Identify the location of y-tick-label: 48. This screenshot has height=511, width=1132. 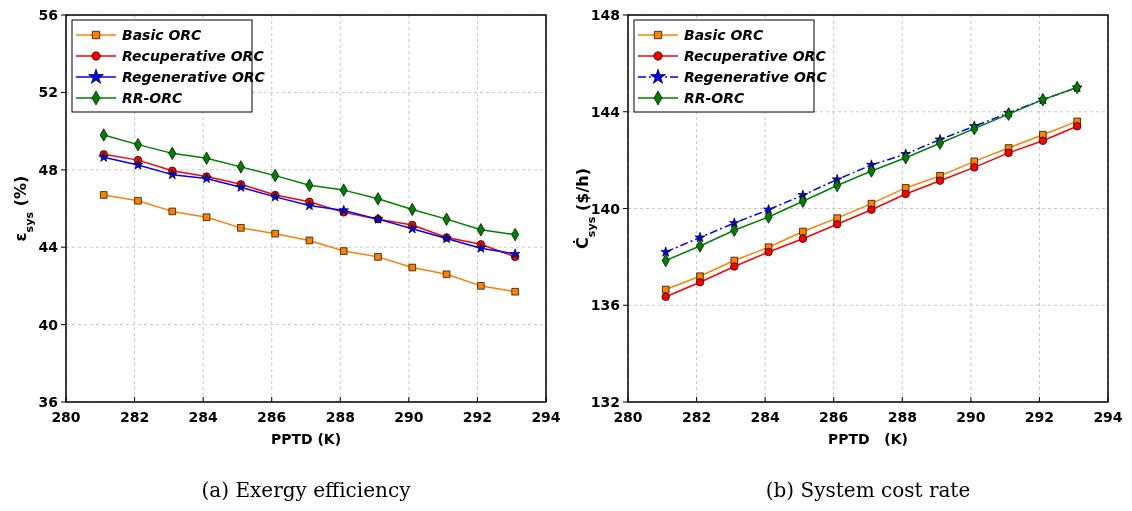
(48, 169).